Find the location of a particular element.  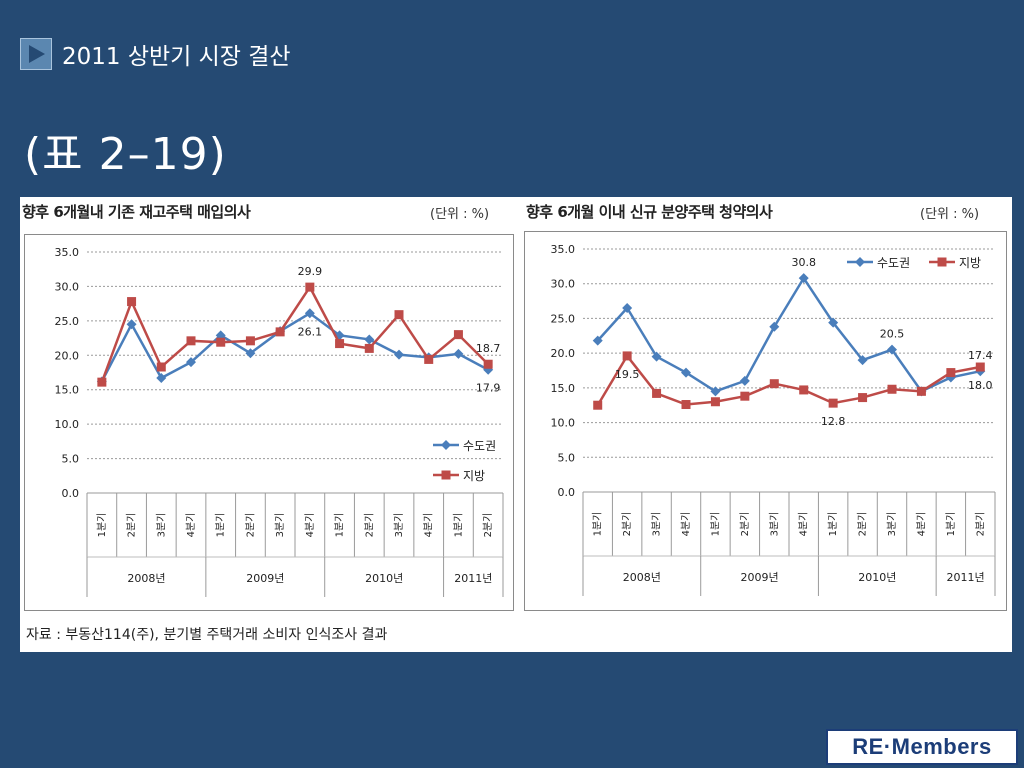

year-label: 2008년 is located at coordinates (642, 577).